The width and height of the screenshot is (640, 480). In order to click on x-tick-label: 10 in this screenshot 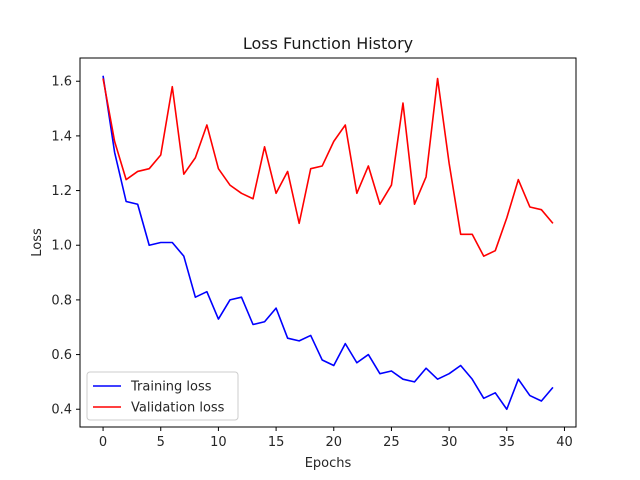, I will do `click(218, 442)`.